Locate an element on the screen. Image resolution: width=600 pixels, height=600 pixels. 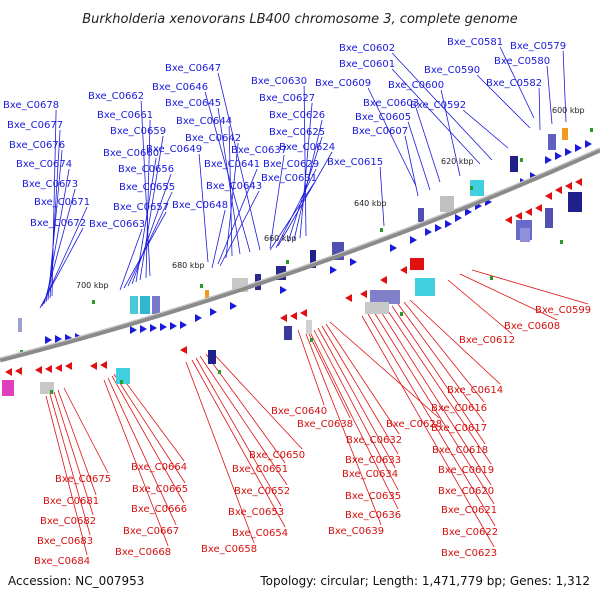
gene-label: Bxe_C0676 is located at coordinates (37, 145).